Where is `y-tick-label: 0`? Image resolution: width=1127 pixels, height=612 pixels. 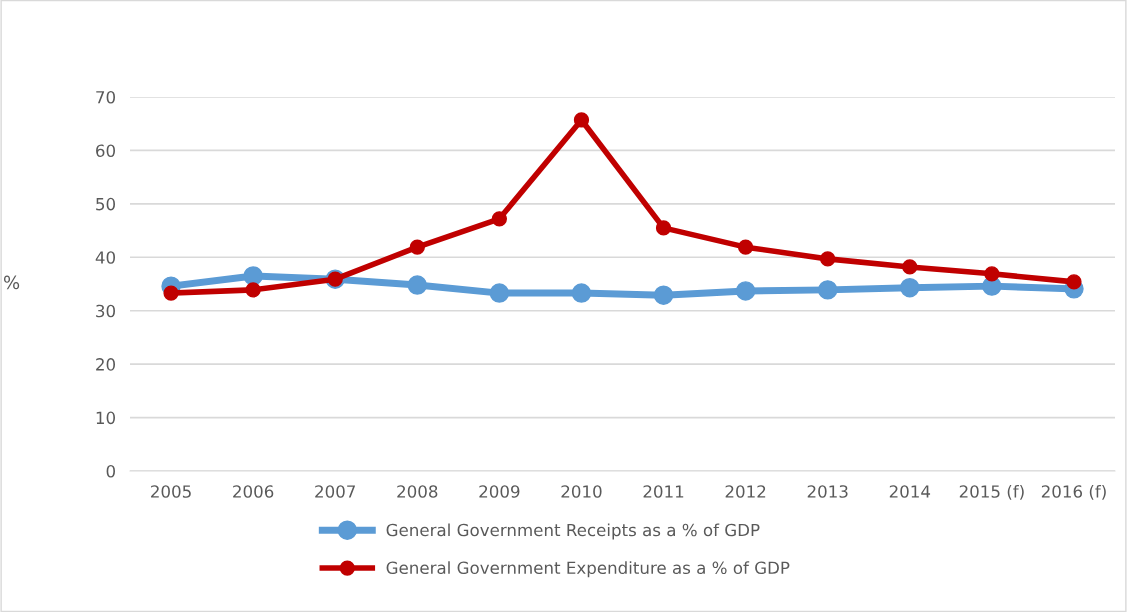 y-tick-label: 0 is located at coordinates (110, 471).